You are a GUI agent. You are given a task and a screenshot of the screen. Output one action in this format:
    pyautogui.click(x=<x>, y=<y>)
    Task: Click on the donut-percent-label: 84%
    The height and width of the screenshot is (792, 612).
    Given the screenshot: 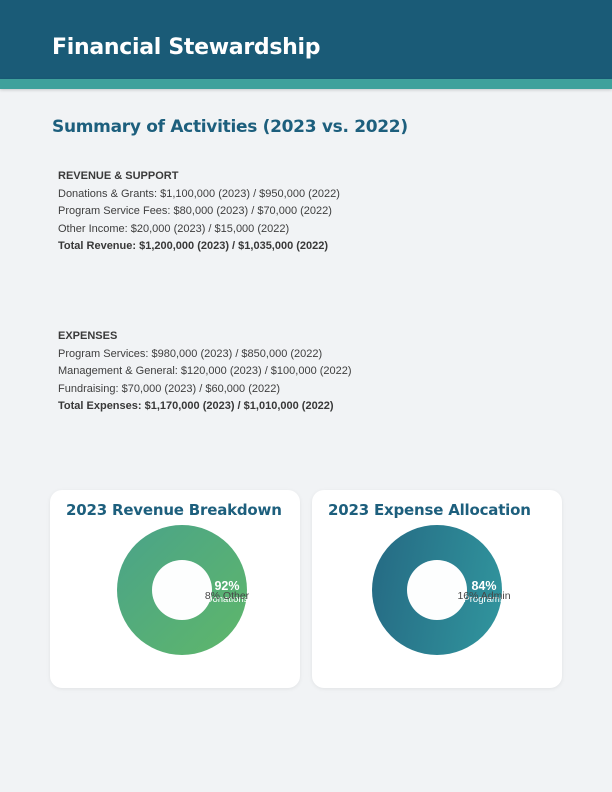 What is the action you would take?
    pyautogui.click(x=484, y=586)
    